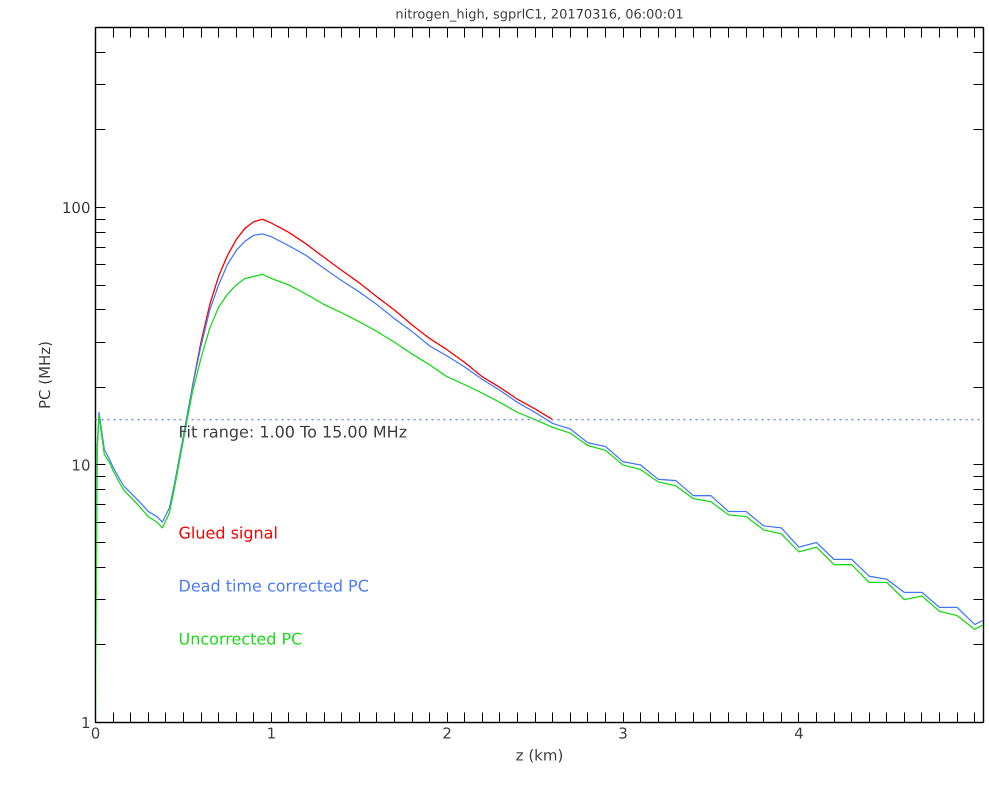 This screenshot has width=989, height=792. What do you see at coordinates (76, 207) in the screenshot?
I see `y-tick-label: 100` at bounding box center [76, 207].